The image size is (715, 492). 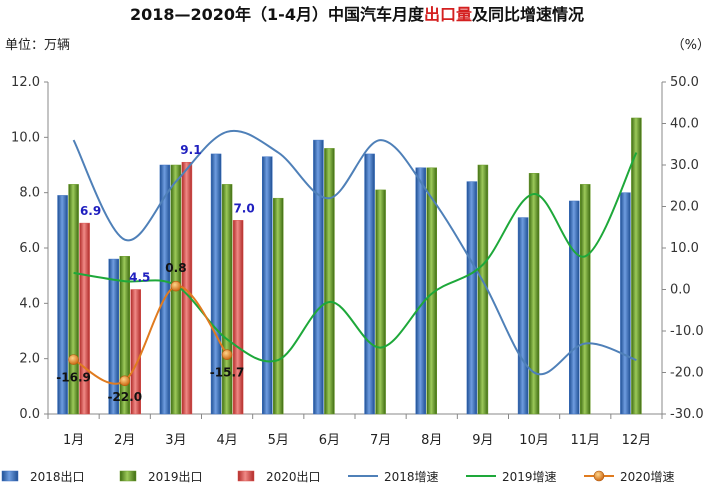 I want to click on left-axis-unit: 单位：万辆, so click(x=37, y=45).